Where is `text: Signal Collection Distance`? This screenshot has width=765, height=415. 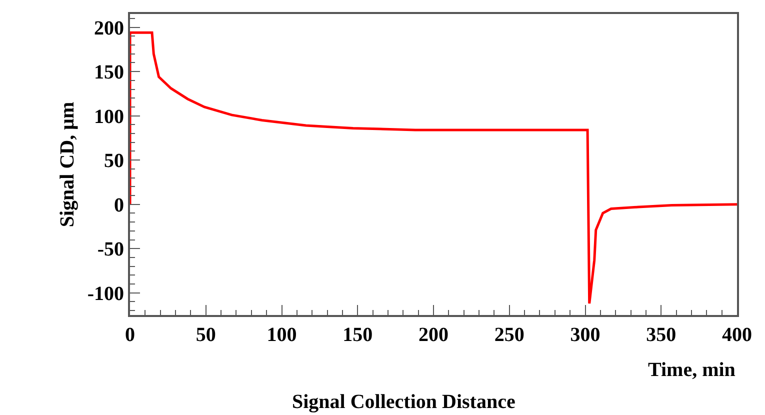 text: Signal Collection Distance is located at coordinates (404, 402).